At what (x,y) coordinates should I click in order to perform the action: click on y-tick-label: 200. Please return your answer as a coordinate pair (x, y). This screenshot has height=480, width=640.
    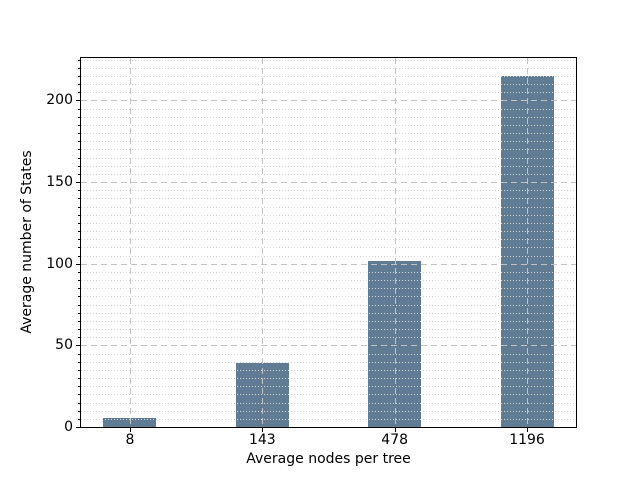
    Looking at the image, I should click on (59, 100).